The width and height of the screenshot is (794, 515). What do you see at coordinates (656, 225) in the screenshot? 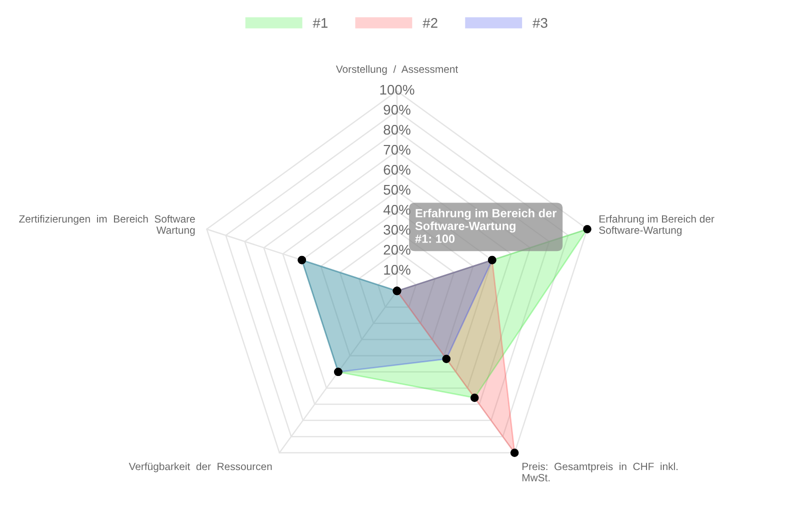
I see `spoke-label: Erfahrung im Bereich der Software-Wartung` at bounding box center [656, 225].